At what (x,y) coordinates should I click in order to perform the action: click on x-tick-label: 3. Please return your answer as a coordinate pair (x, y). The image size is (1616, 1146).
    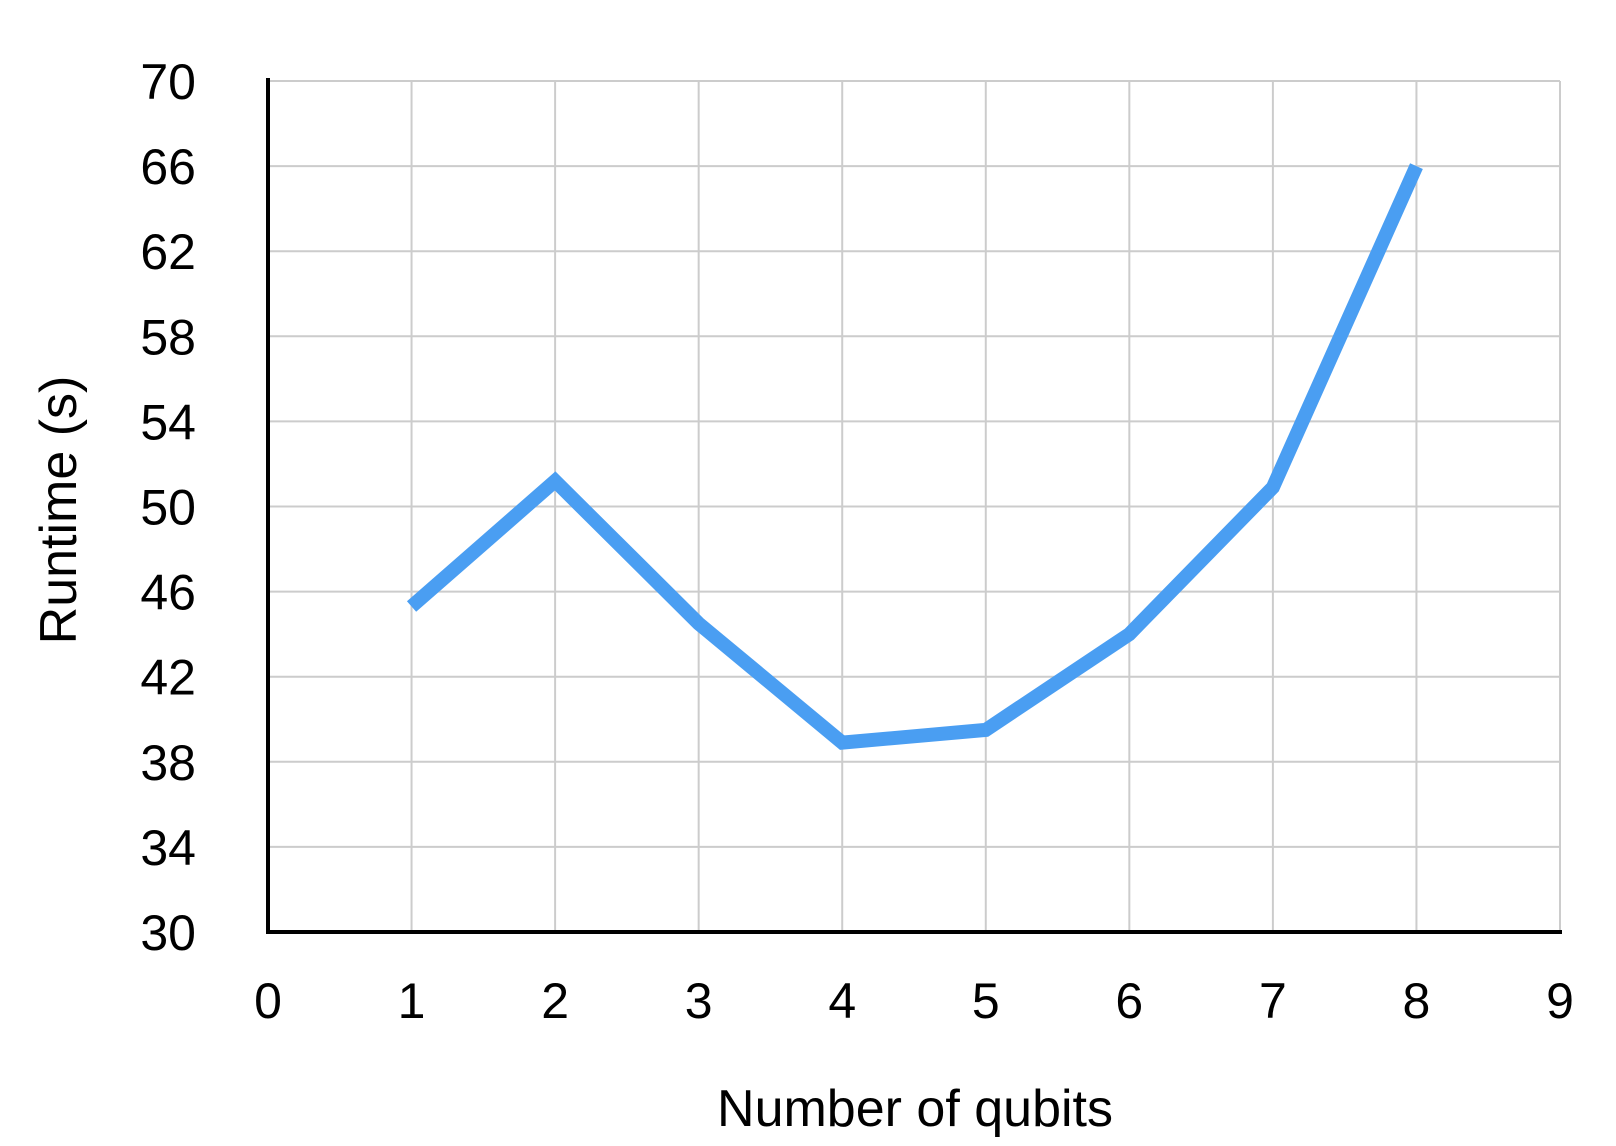
    Looking at the image, I should click on (699, 1001).